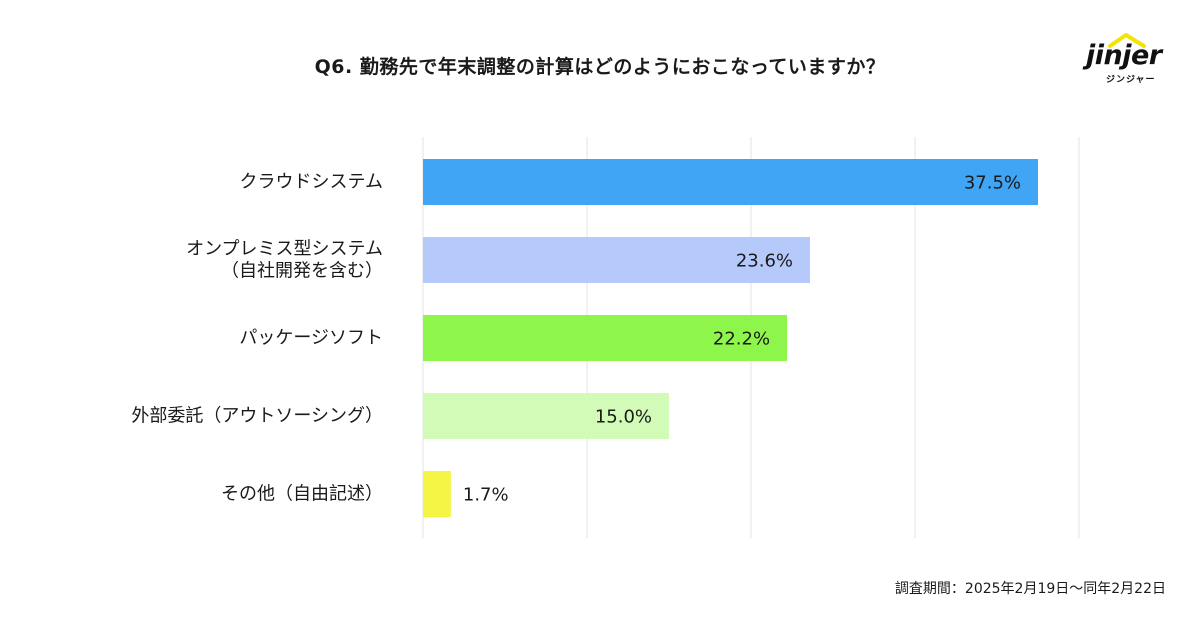 This screenshot has width=1200, height=630. I want to click on category-label: パッケージソフト, so click(311, 338).